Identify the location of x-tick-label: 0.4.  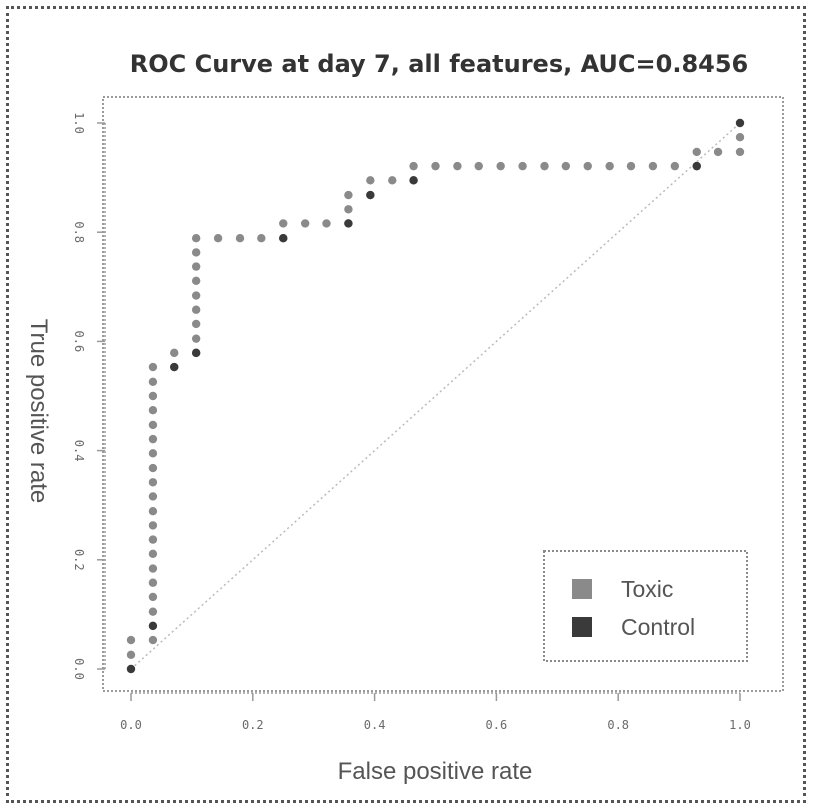
(375, 725).